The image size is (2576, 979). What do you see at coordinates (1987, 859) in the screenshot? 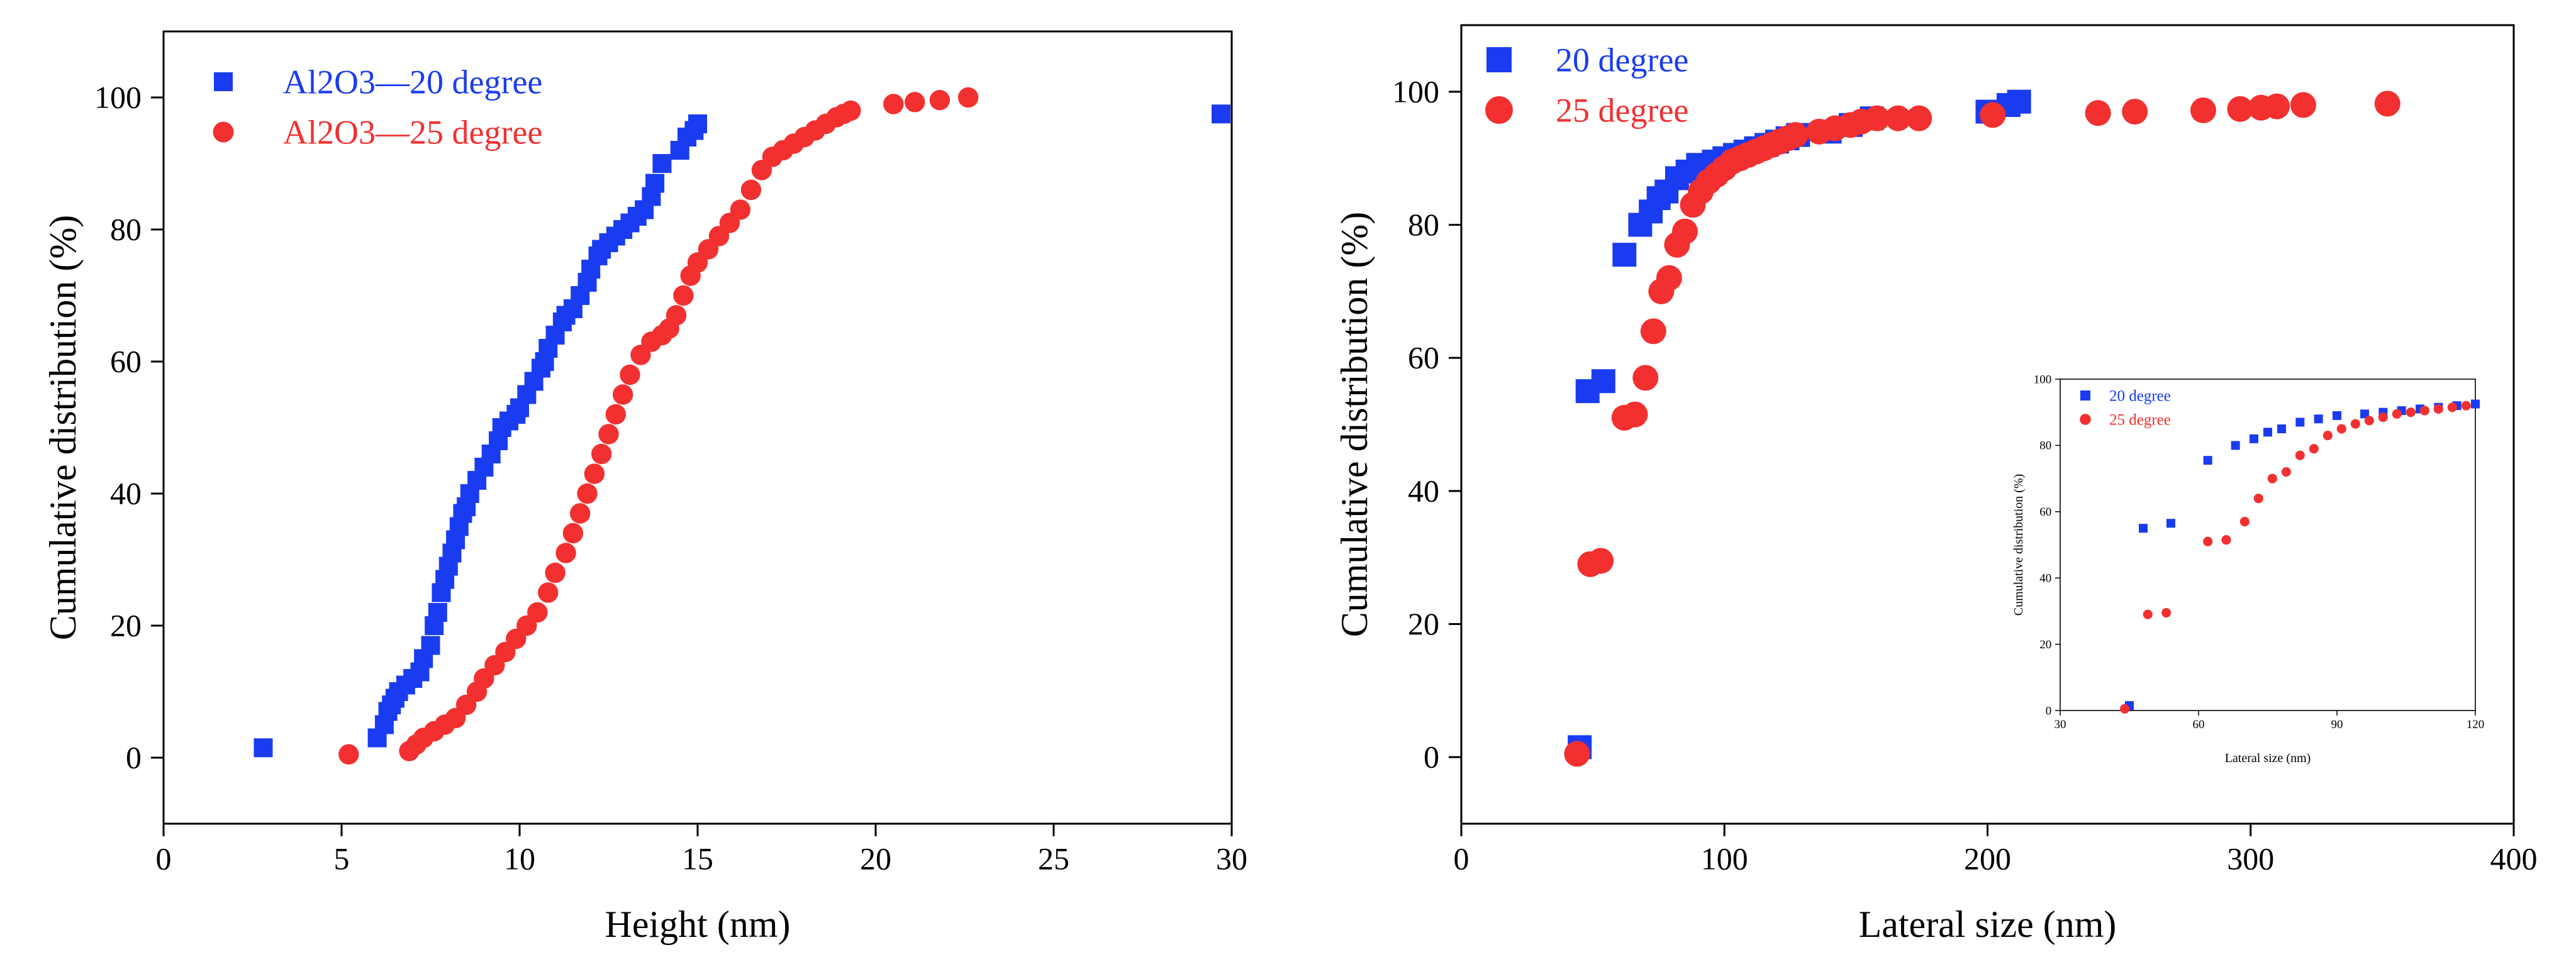
I see `x-tick-label: 200` at bounding box center [1987, 859].